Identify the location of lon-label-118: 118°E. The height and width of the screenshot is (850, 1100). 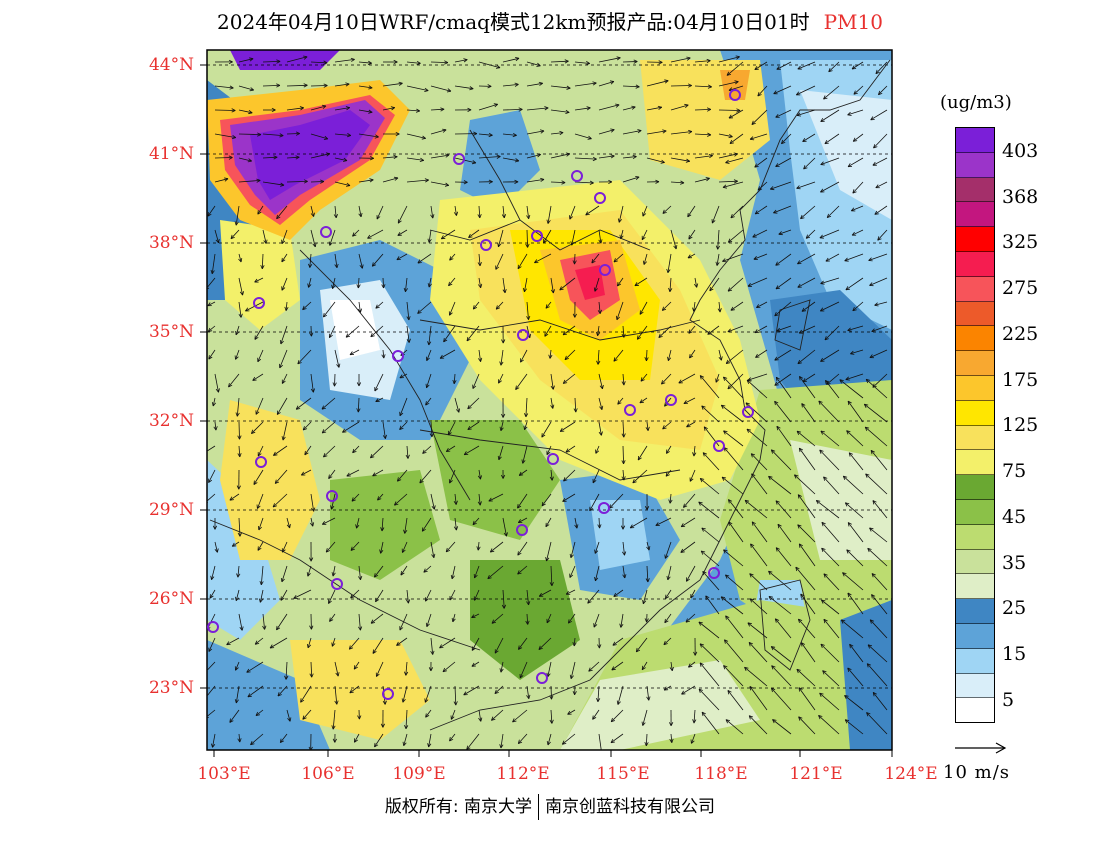
(721, 774).